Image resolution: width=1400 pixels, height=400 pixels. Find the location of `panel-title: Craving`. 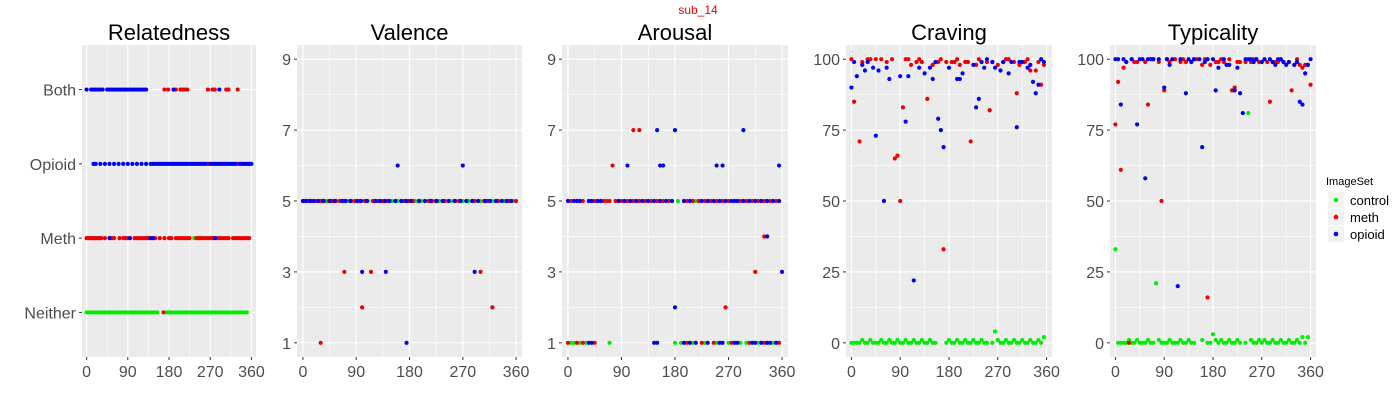

panel-title: Craving is located at coordinates (949, 32).